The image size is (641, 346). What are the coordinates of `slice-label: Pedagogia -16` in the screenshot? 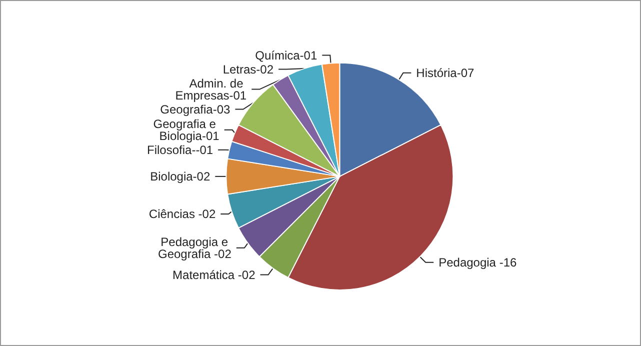 It's located at (477, 262).